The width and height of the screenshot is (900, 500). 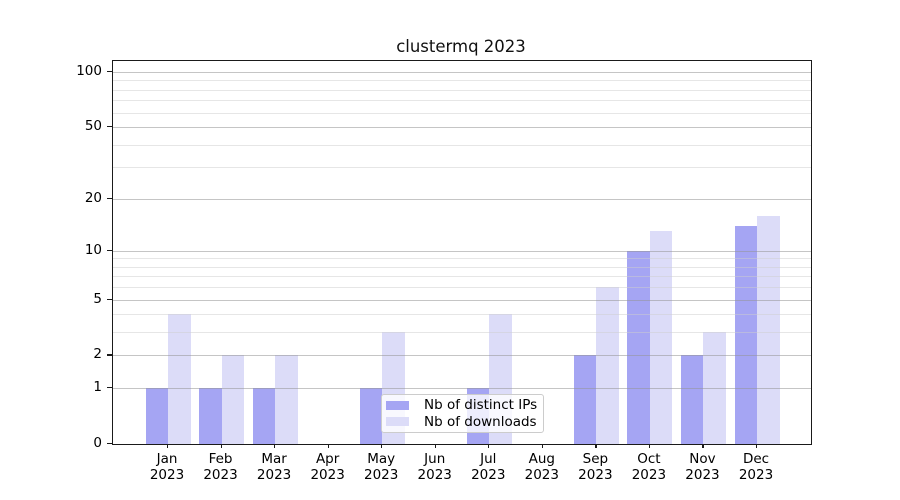 I want to click on ytick-label-2: 2, so click(x=97, y=354).